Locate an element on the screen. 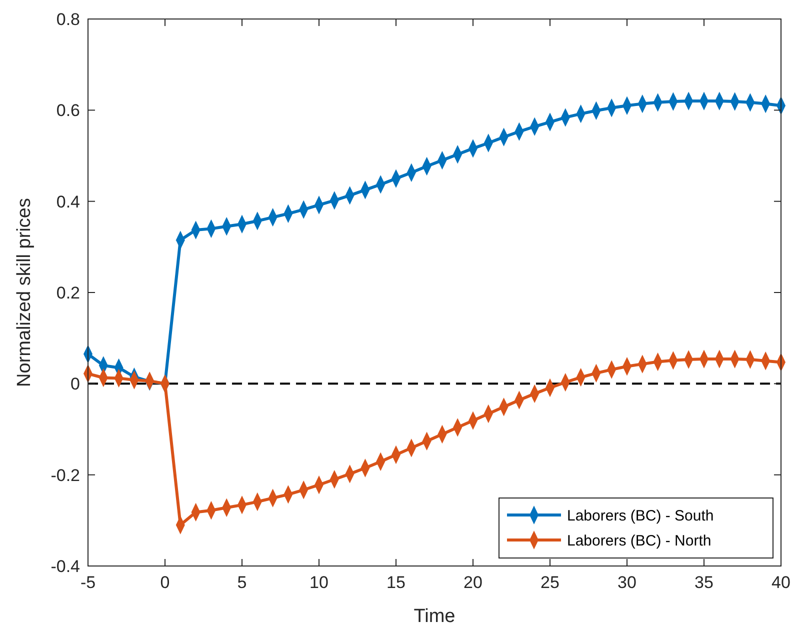 The image size is (798, 632). x-tick-label: 5 is located at coordinates (242, 582).